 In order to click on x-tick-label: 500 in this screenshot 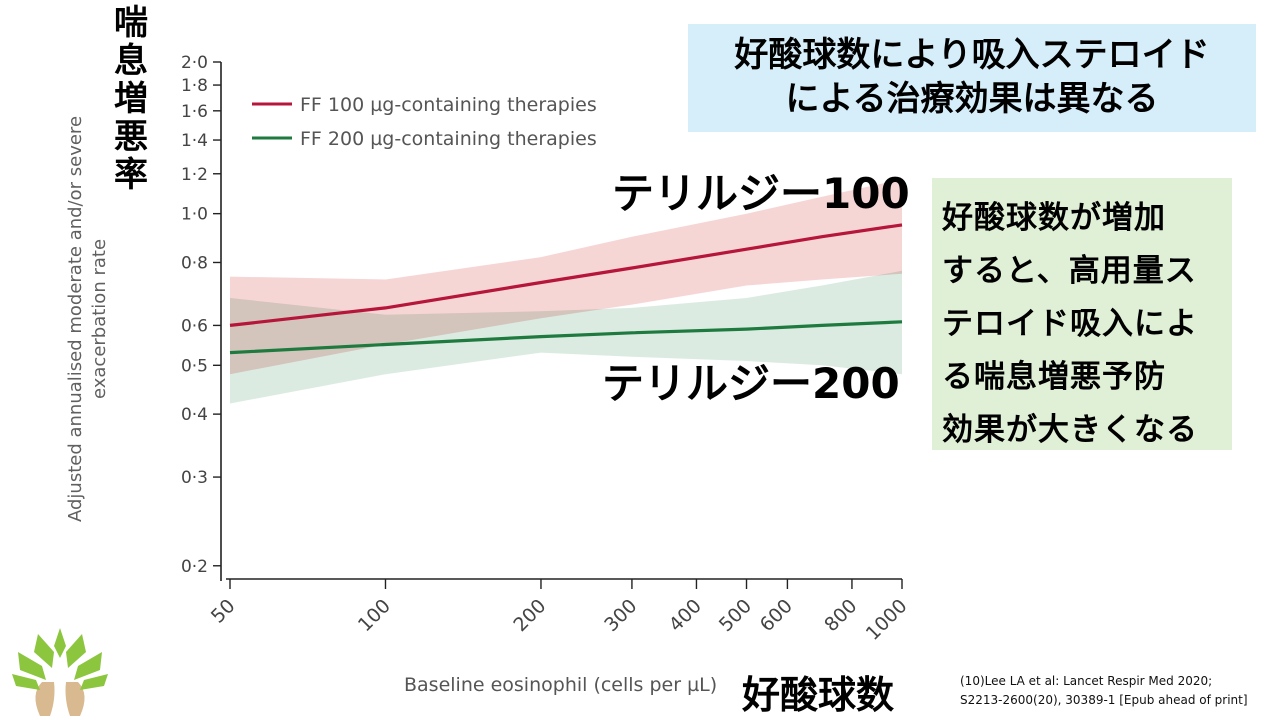, I will do `click(735, 615)`.